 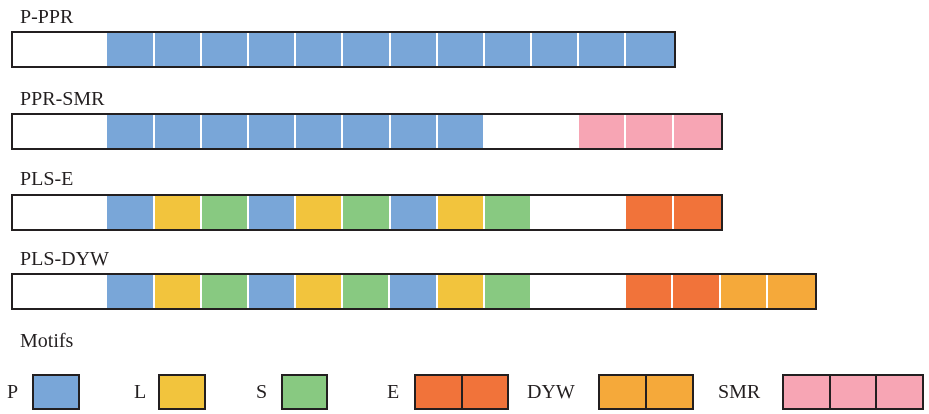 I want to click on protein-label-p-ppr: P-PPR, so click(x=47, y=17).